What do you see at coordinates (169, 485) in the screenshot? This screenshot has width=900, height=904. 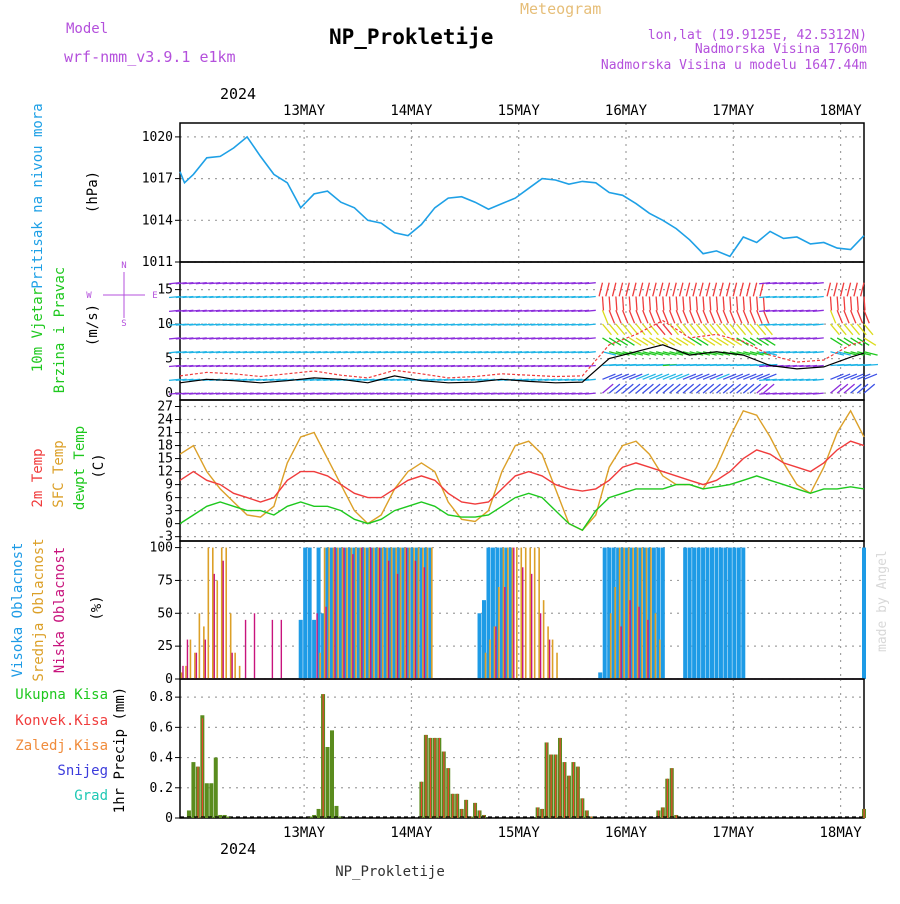 I see `temp-ytick-label: 9` at bounding box center [169, 485].